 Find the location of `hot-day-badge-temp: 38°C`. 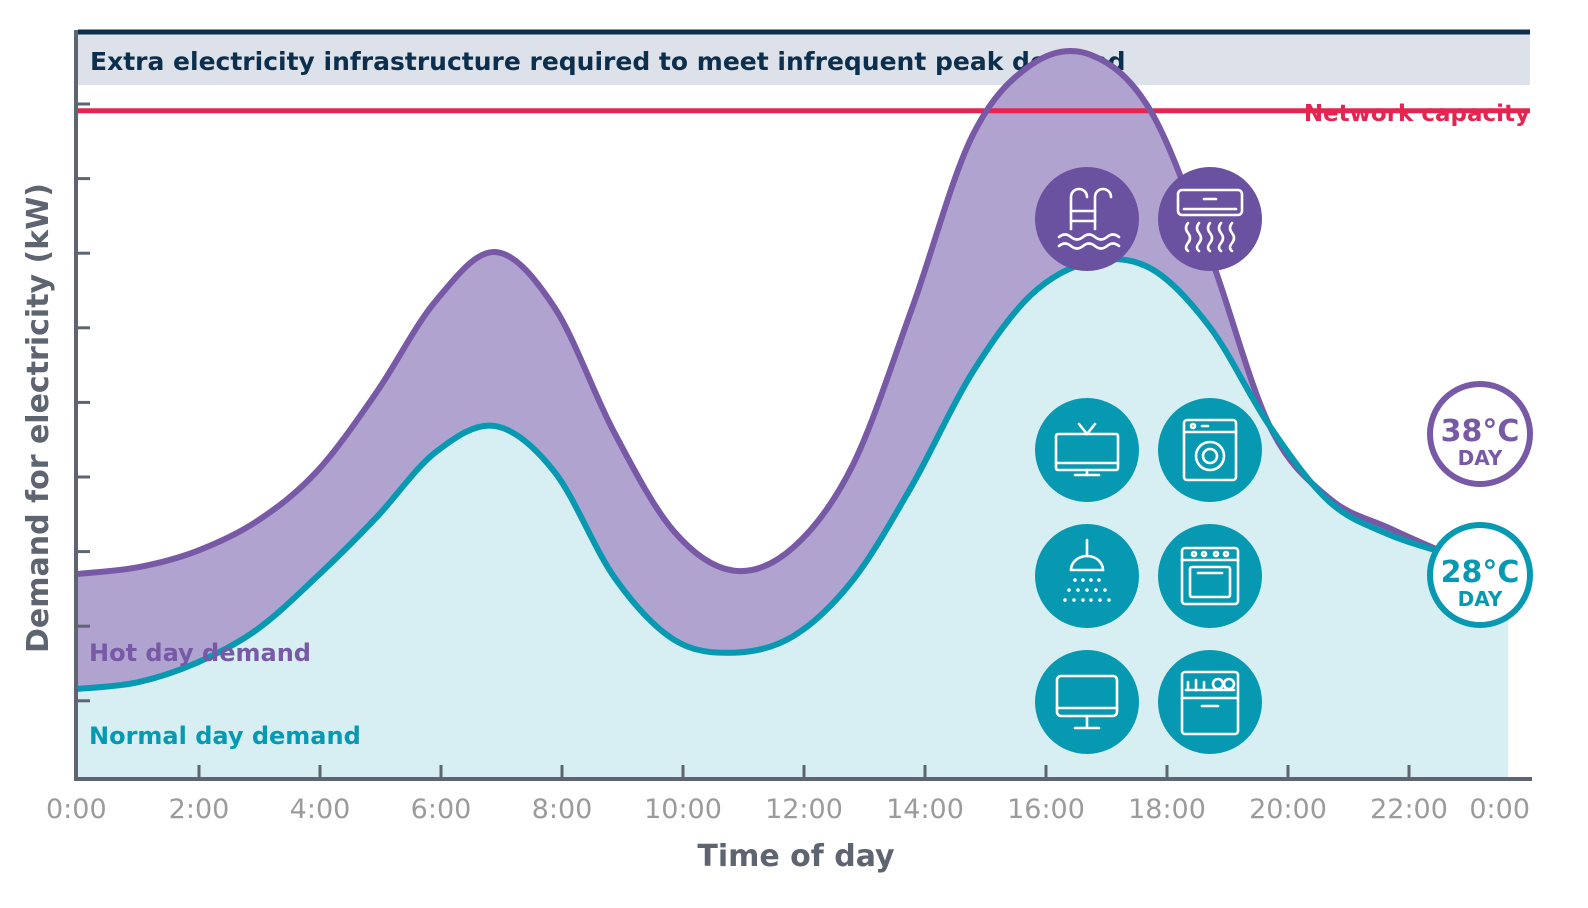

hot-day-badge-temp: 38°C is located at coordinates (1480, 431).